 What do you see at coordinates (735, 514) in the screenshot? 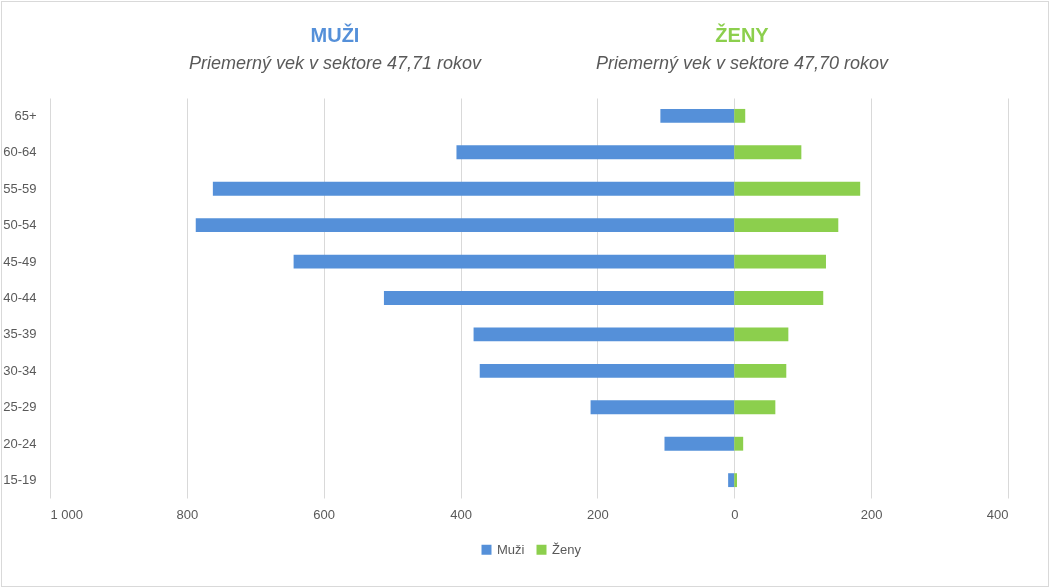
I see `x-tick-label: 0` at bounding box center [735, 514].